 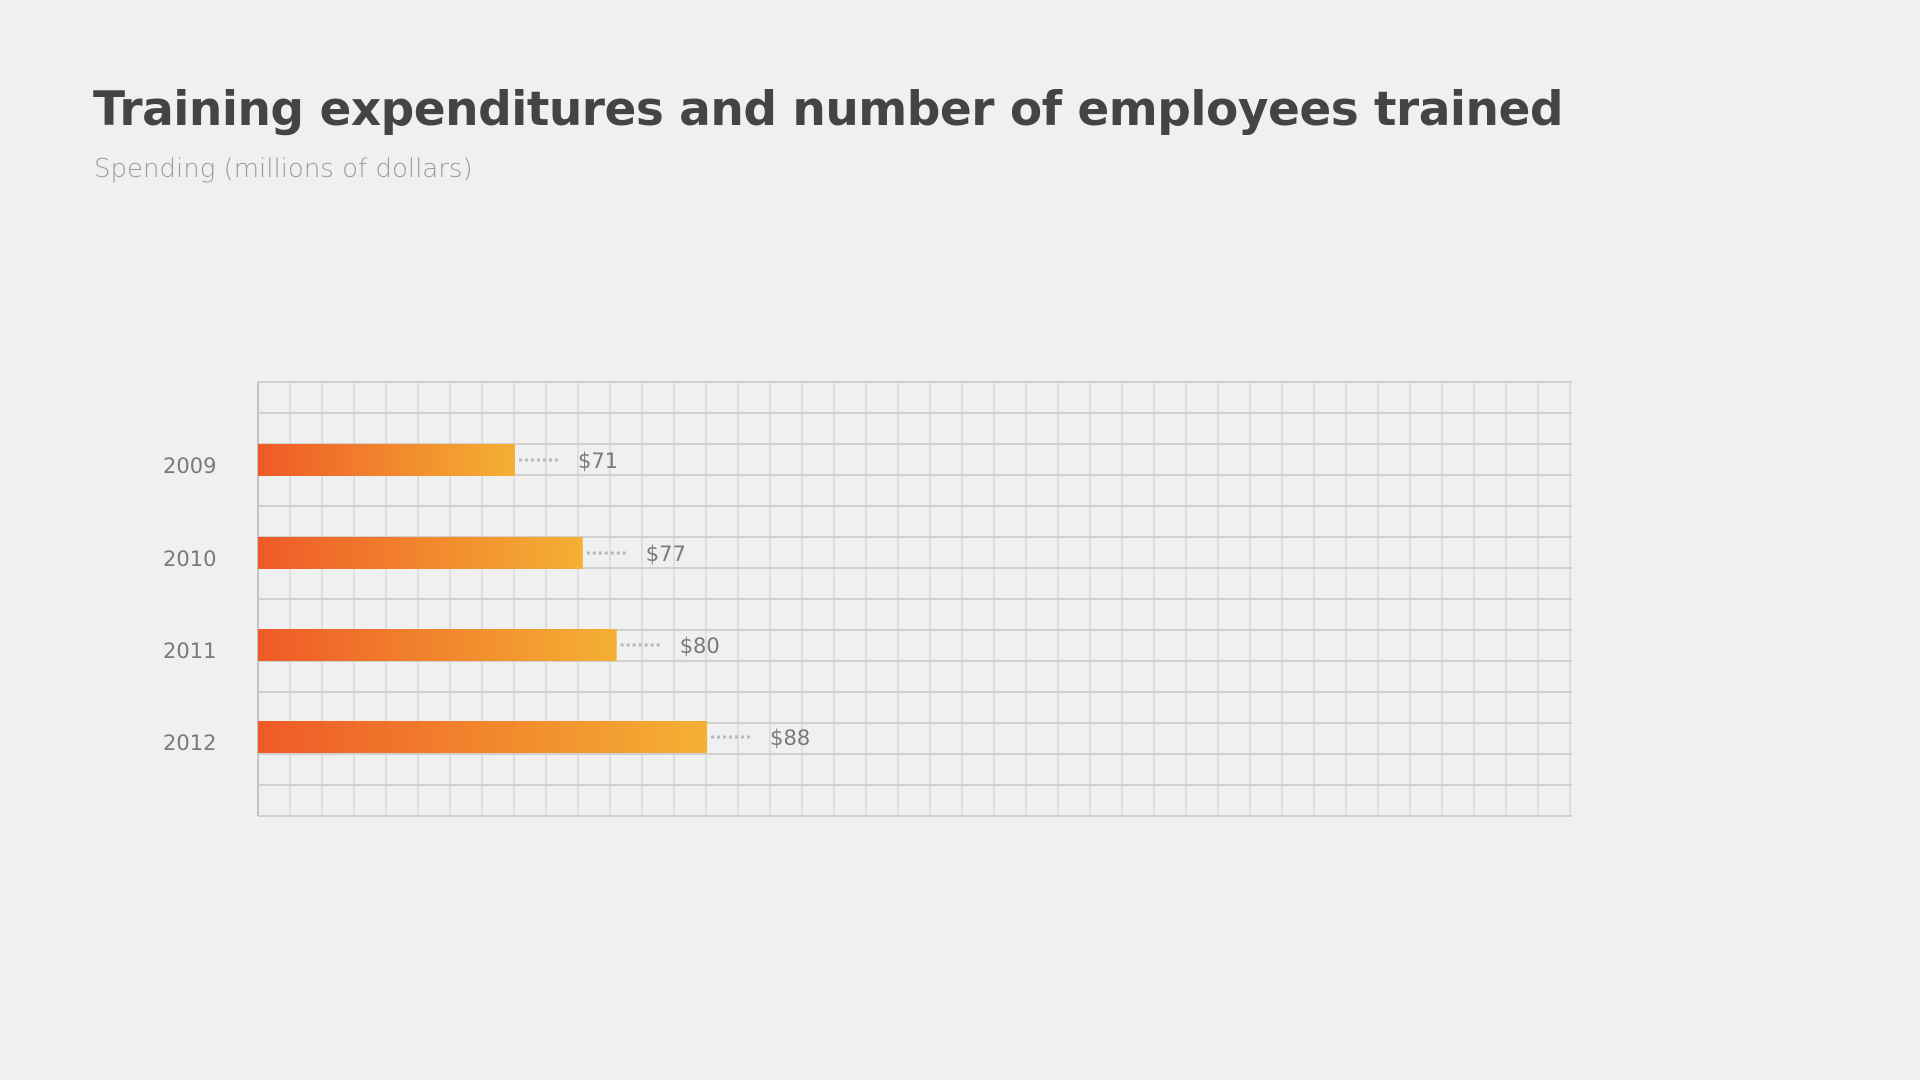 What do you see at coordinates (437, 645) in the screenshot?
I see `bar-2011` at bounding box center [437, 645].